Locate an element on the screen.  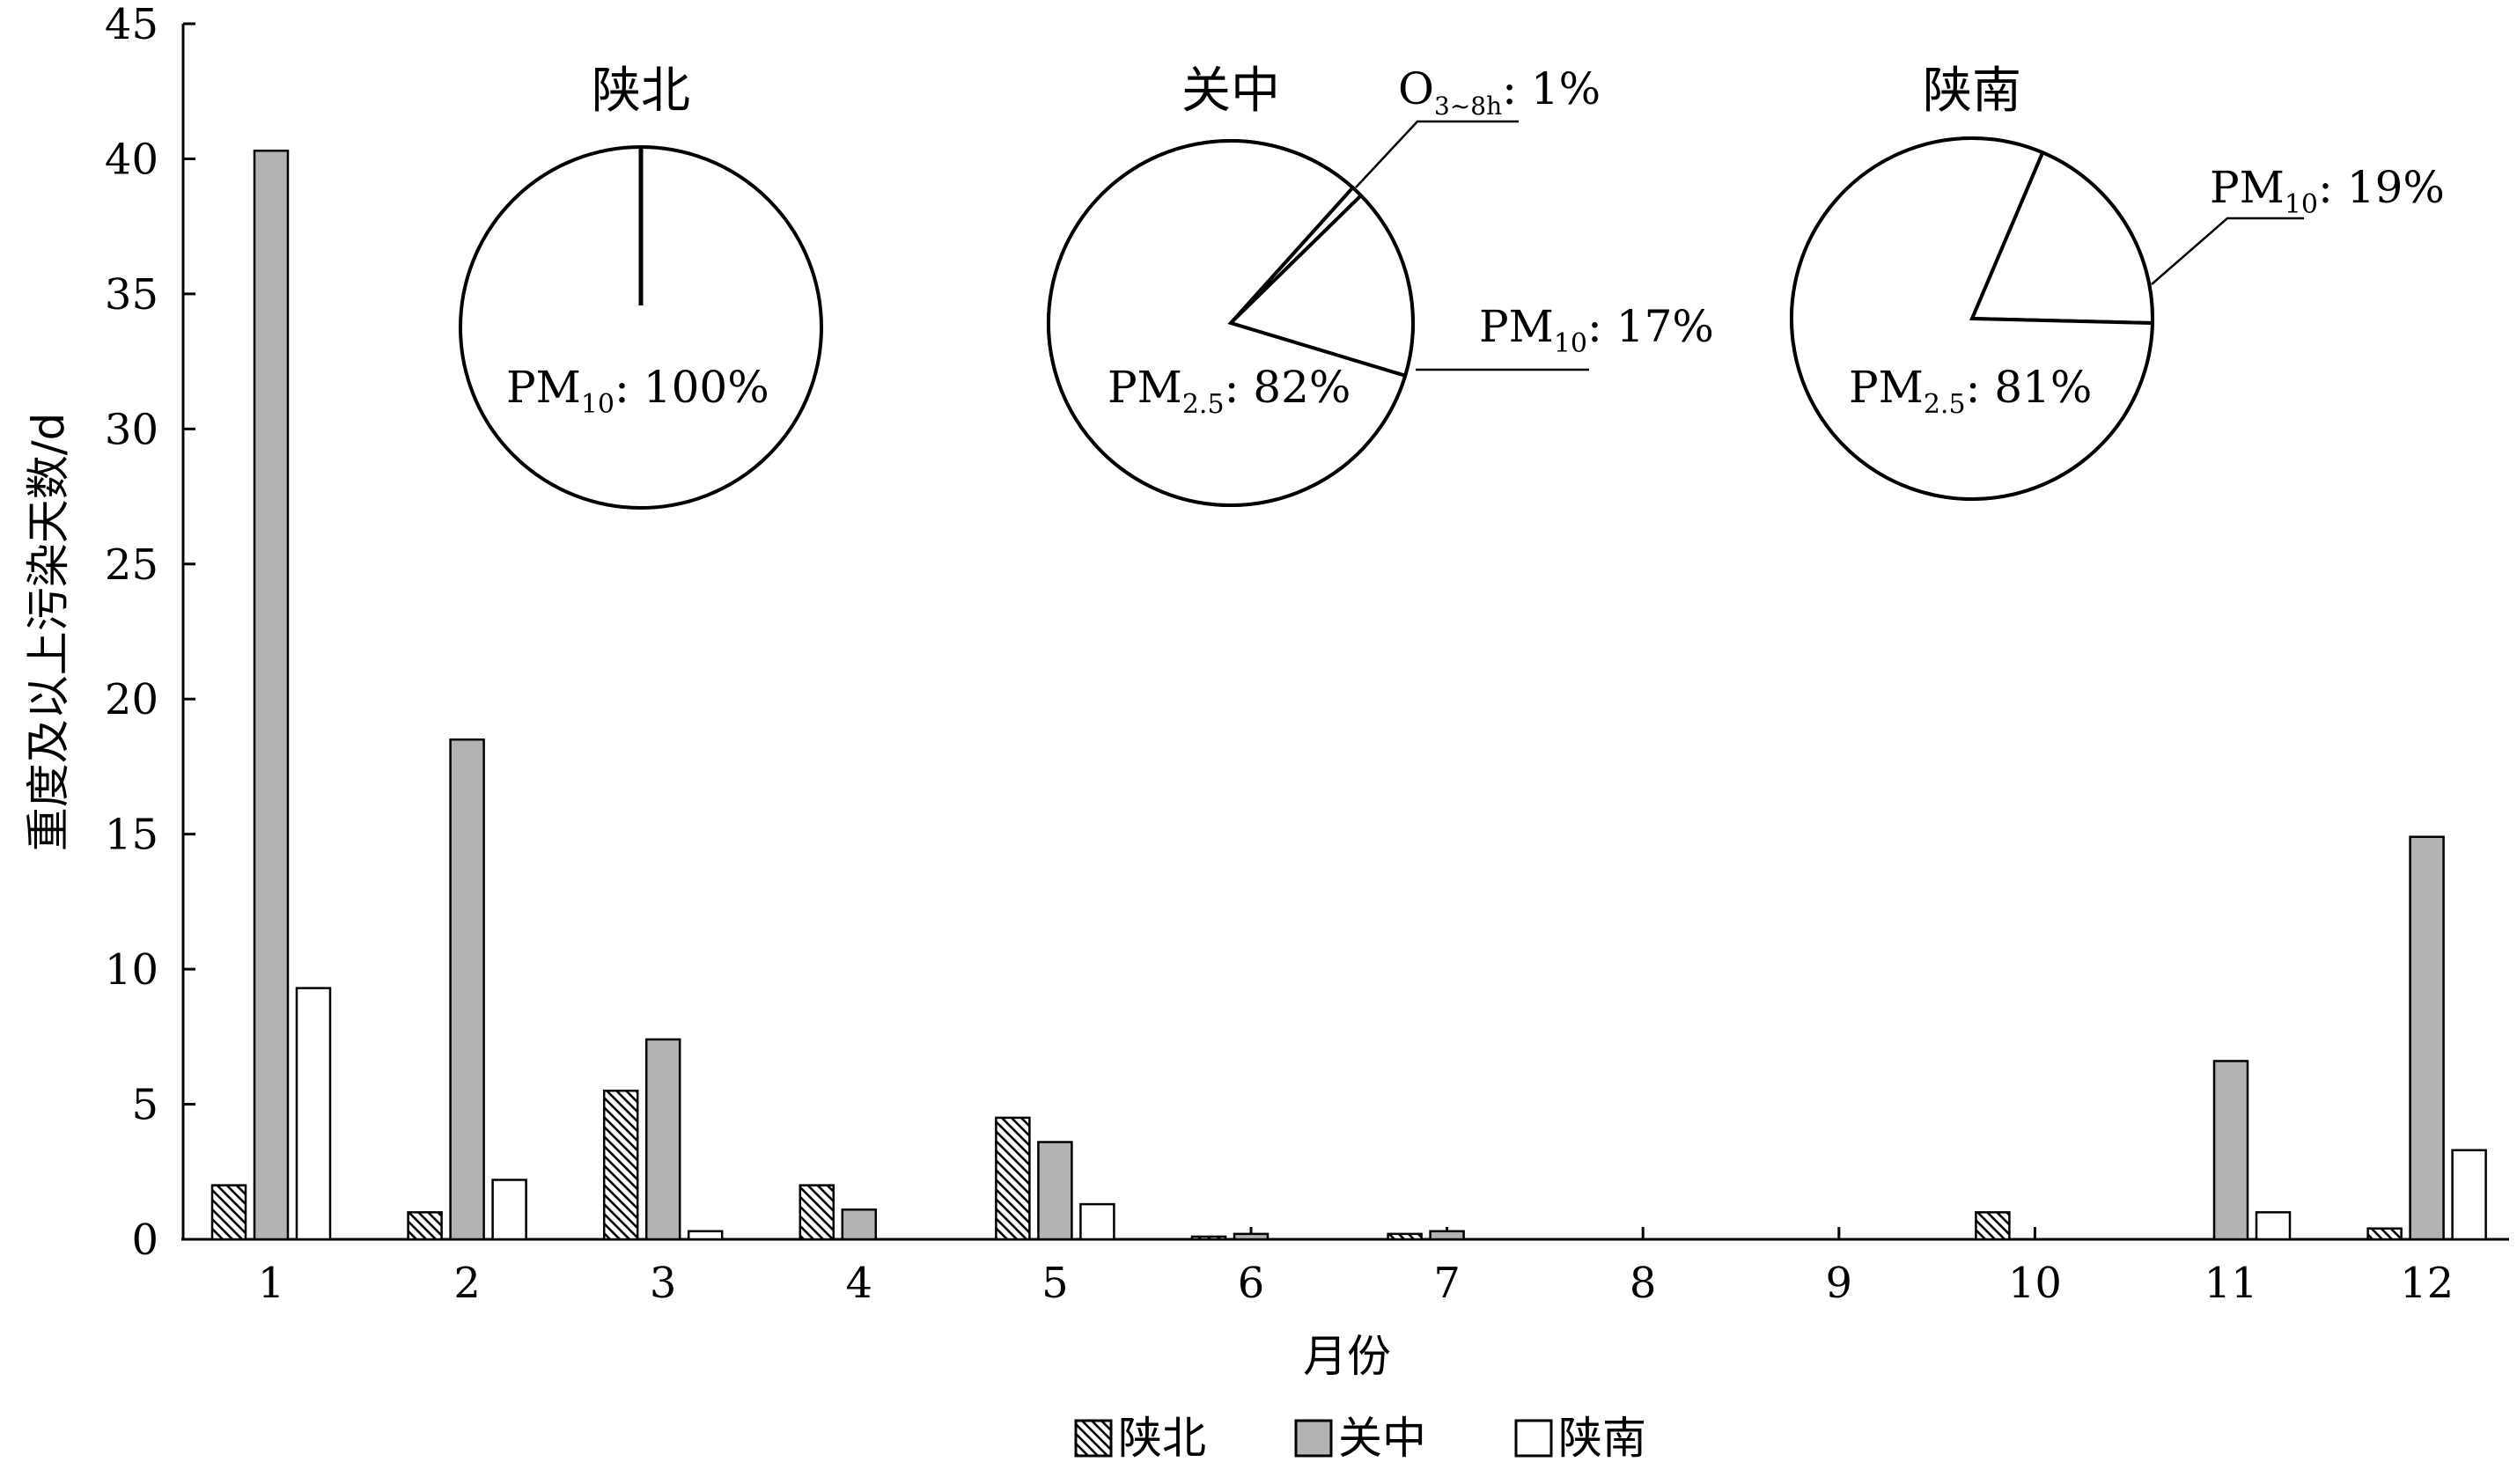
y-tick-label: 30 is located at coordinates (131, 429).